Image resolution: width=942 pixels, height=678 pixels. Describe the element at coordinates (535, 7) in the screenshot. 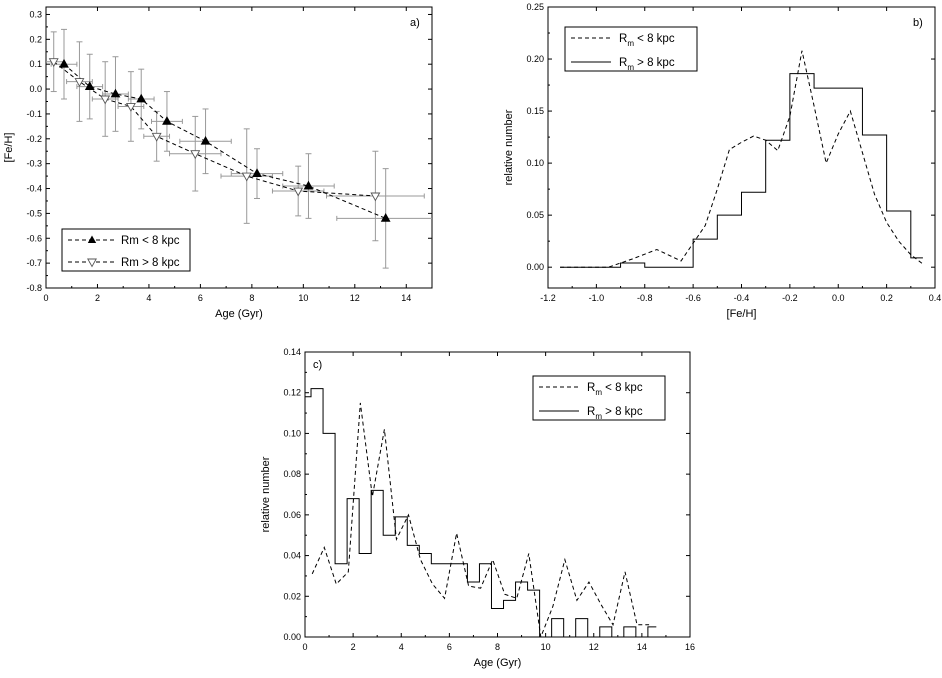

I see `y-tick-label: 0.25` at that location.